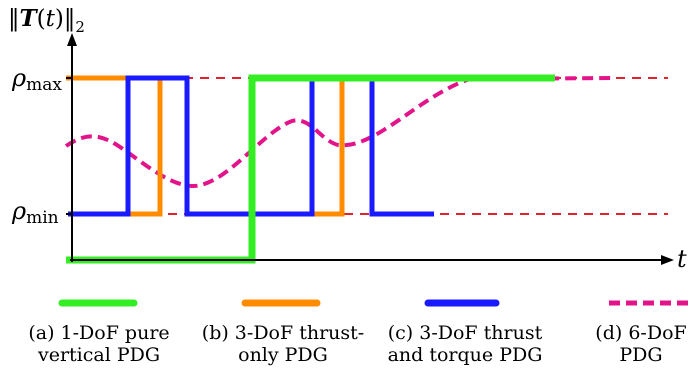 The width and height of the screenshot is (690, 371). I want to click on legend-caption-c-line1: (c) 3-DoF thrust, so click(465, 333).